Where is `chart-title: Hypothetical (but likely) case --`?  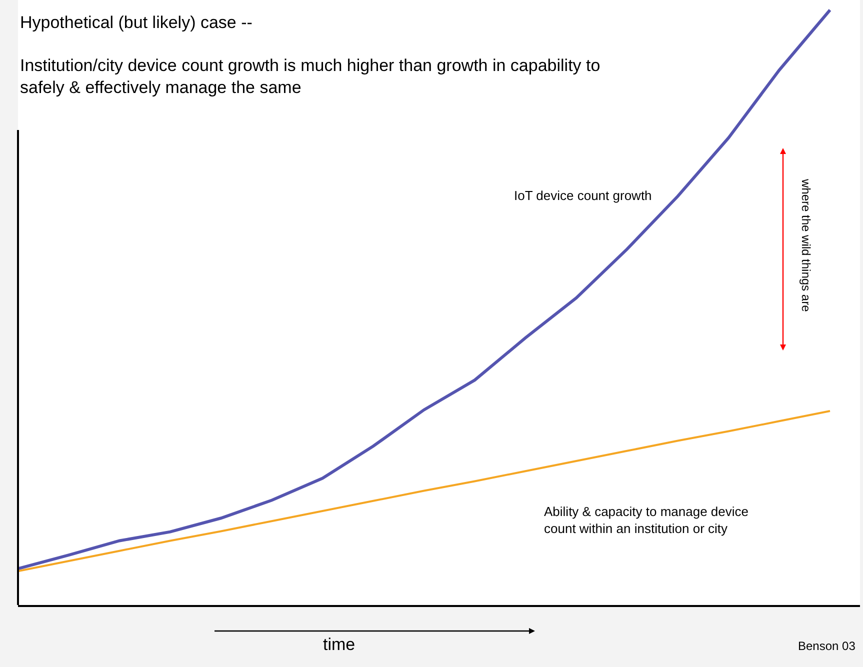
chart-title: Hypothetical (but likely) case -- is located at coordinates (136, 22).